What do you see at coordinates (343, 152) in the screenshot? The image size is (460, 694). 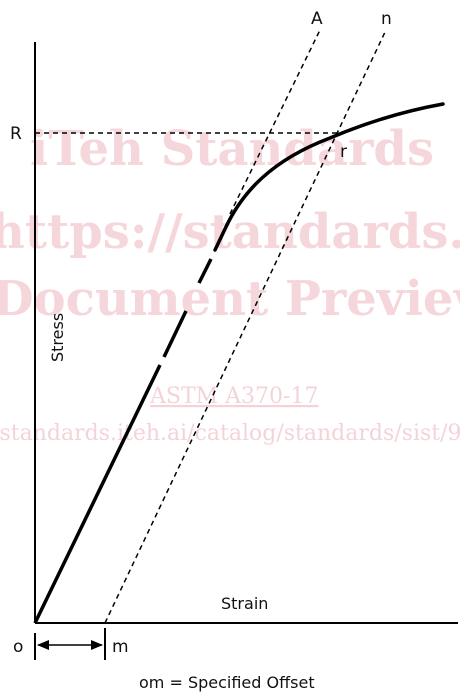 I see `label-r: r` at bounding box center [343, 152].